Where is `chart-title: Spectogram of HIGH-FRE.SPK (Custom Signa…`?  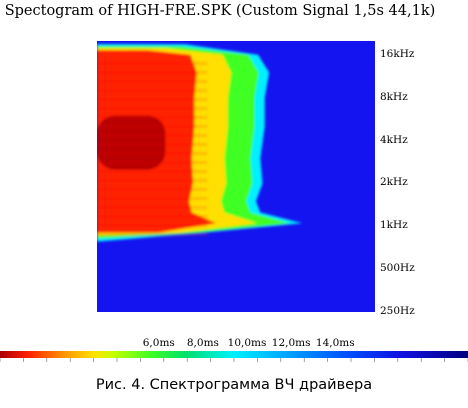 chart-title: Spectogram of HIGH-FRE.SPK (Custom Signa… is located at coordinates (220, 11).